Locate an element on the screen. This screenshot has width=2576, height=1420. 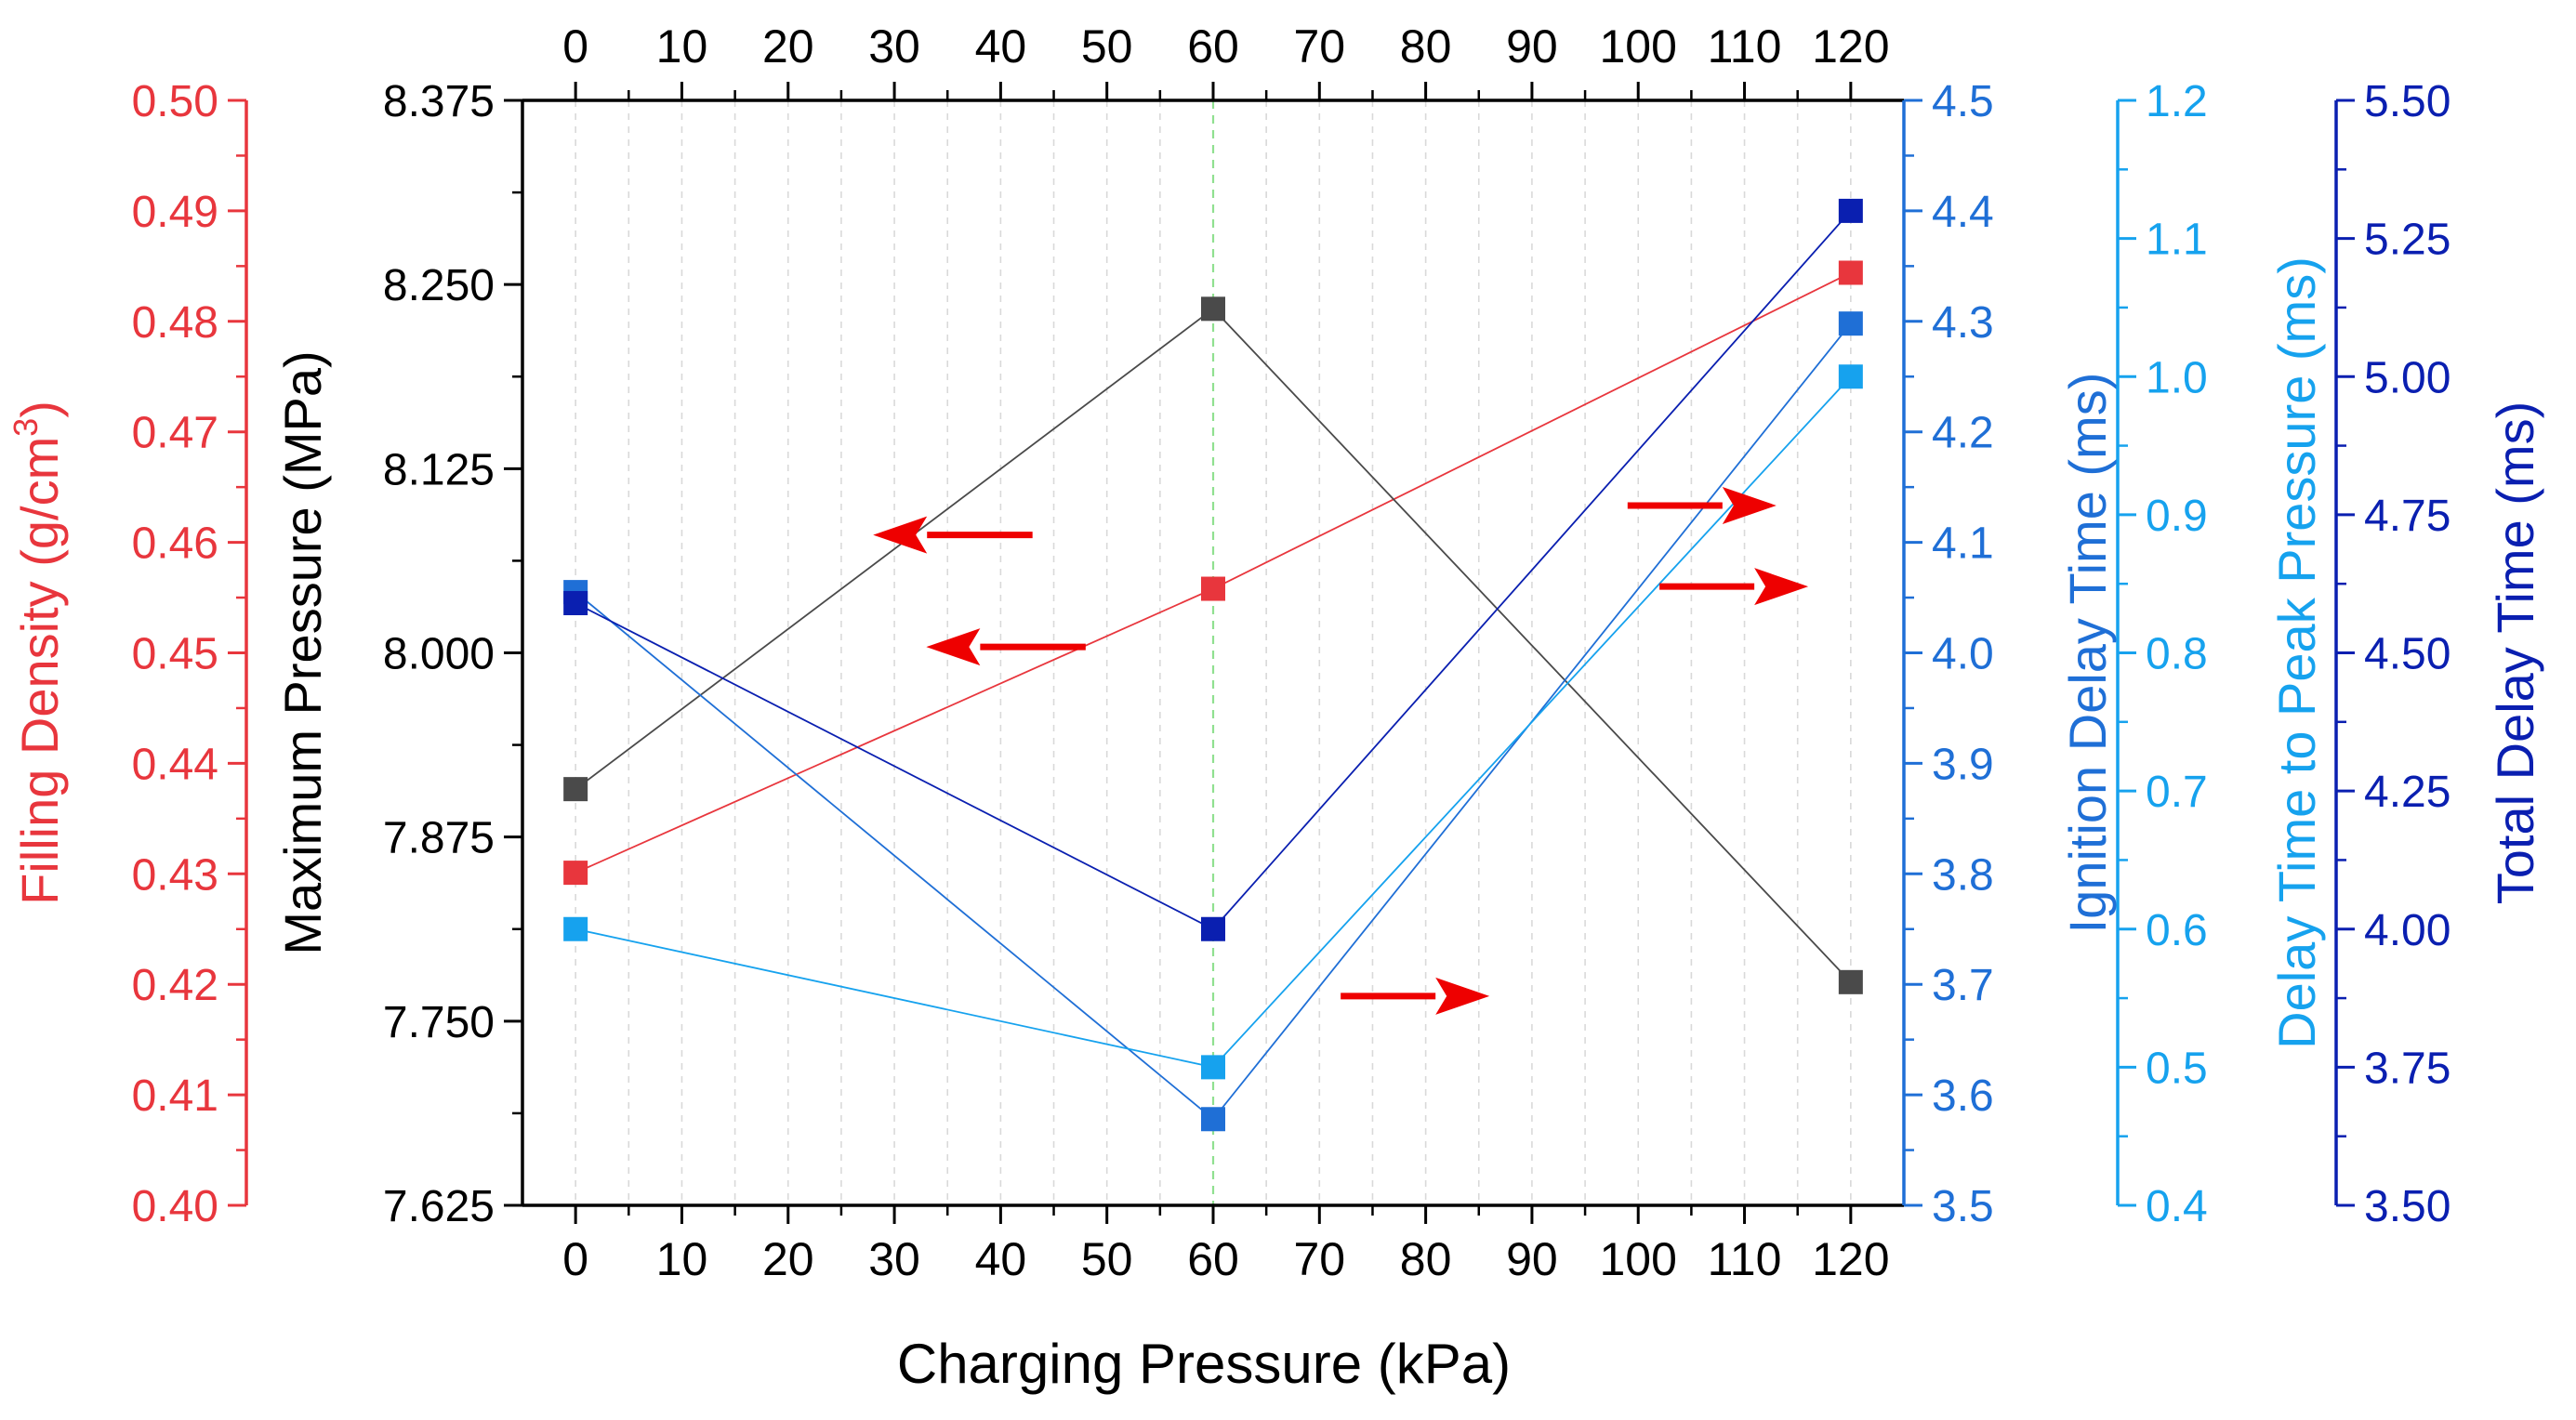
y-axis-idt: 3.5 3.6 3.7 3.8 3.9 4.0 4.1 4.2 4.3 4.4 4.5 is located at coordinates (1948, 654).